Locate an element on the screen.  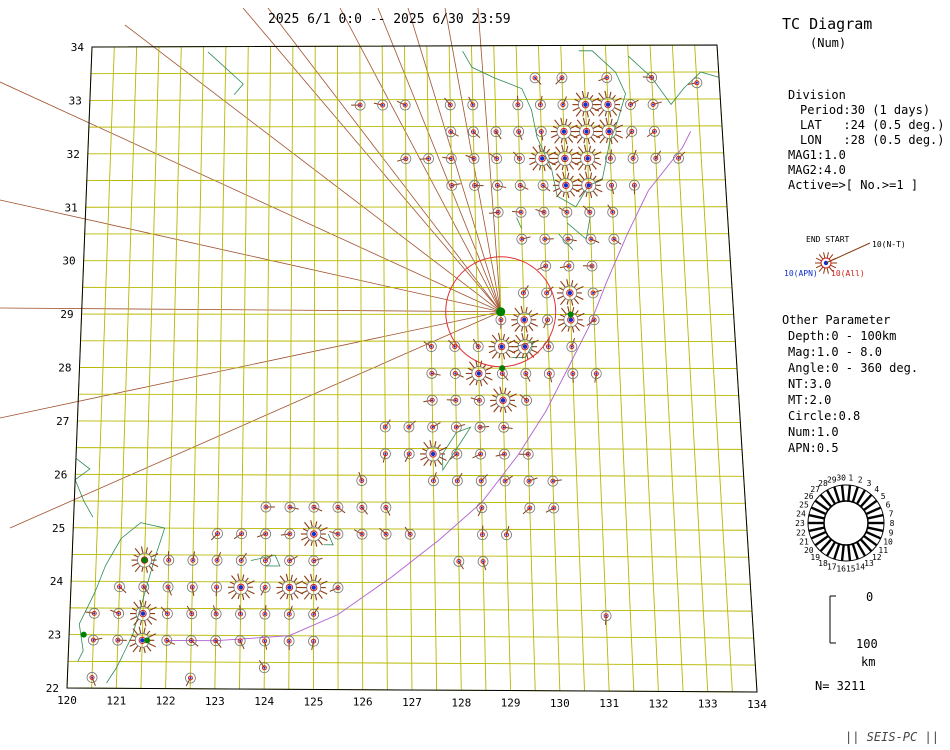
wheel-day-label: 1 is located at coordinates (850, 477).